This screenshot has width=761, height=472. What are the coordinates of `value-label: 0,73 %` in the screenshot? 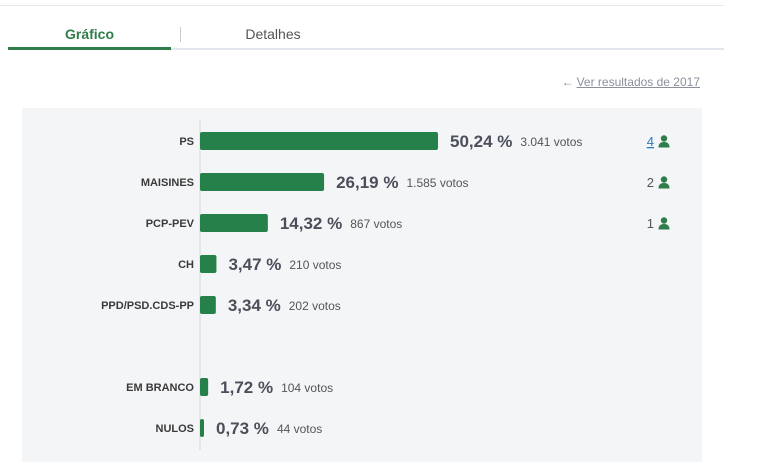 It's located at (242, 428).